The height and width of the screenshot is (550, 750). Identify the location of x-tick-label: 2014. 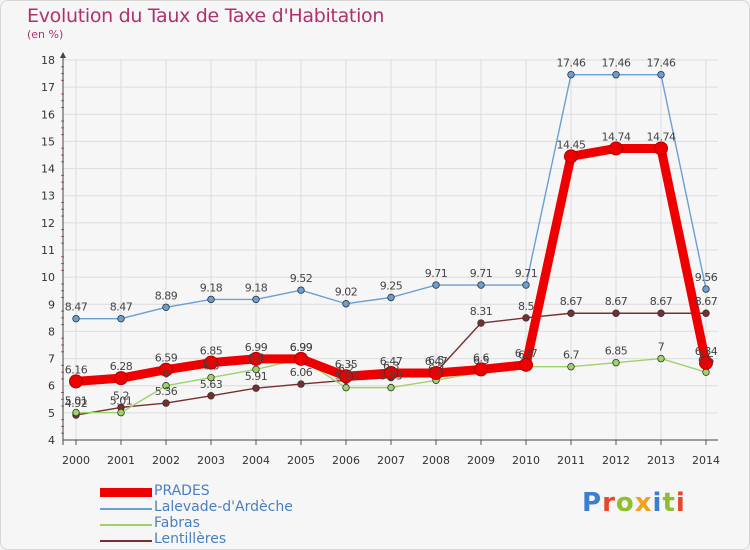
(706, 460).